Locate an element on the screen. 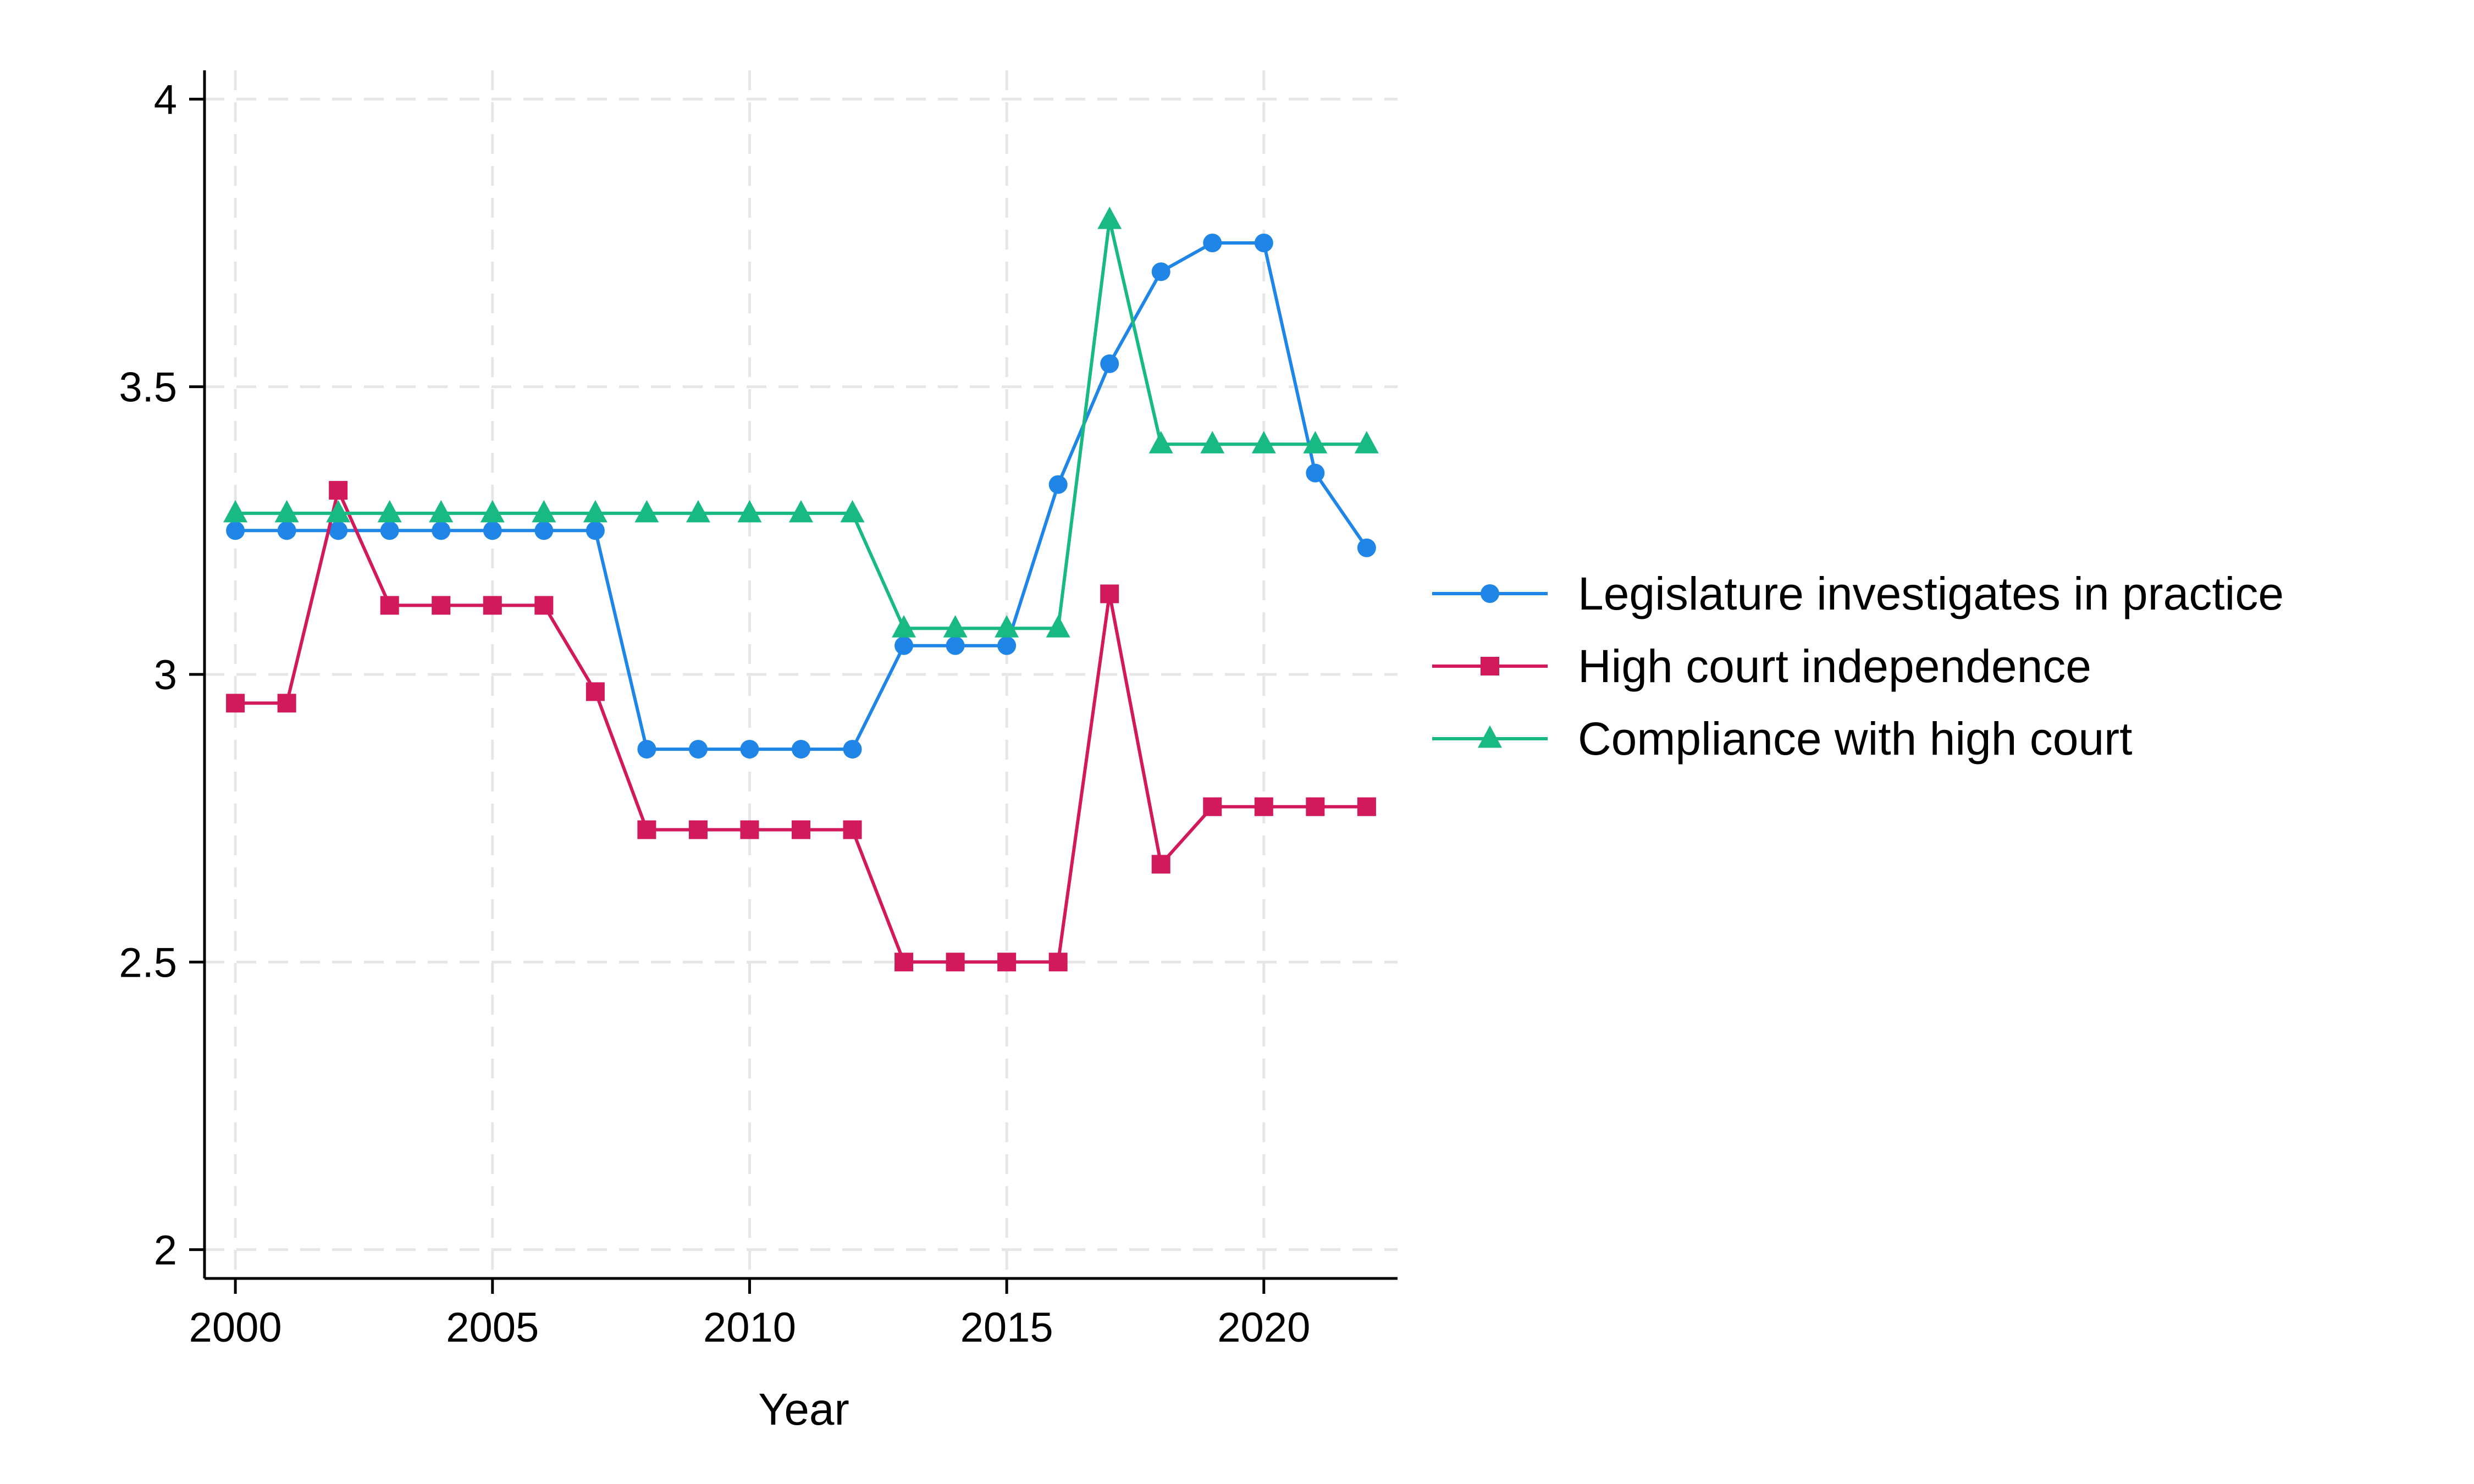  x-tick-label: 2015 is located at coordinates (1007, 1327).